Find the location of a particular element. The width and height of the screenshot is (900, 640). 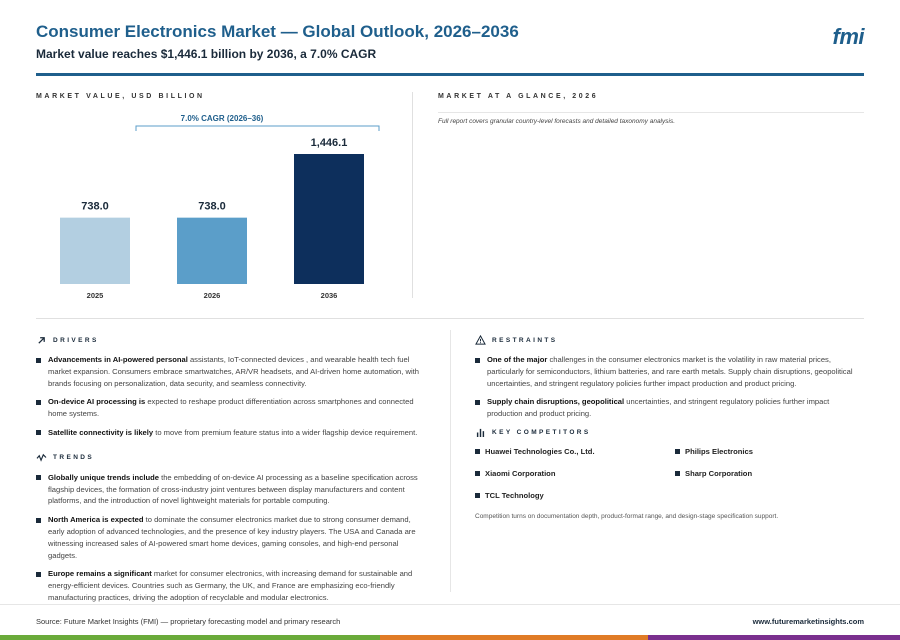

category-label: 2025 is located at coordinates (95, 295).